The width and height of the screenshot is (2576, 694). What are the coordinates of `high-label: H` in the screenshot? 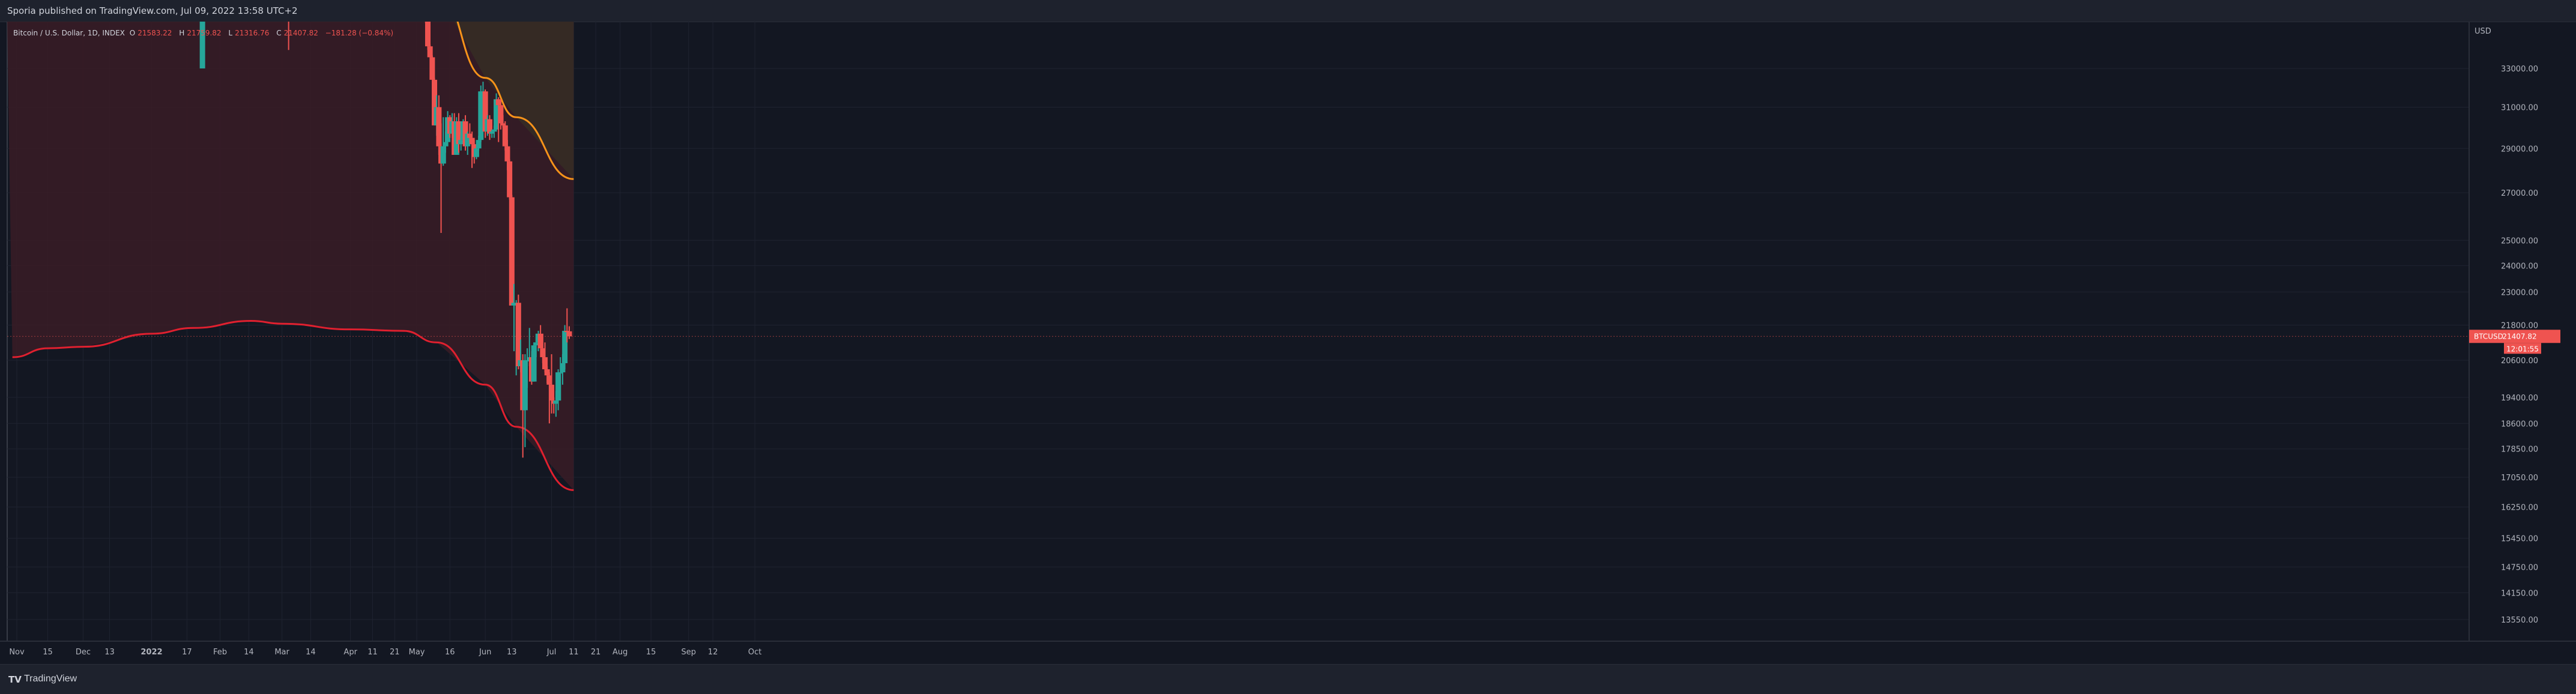 It's located at (182, 33).